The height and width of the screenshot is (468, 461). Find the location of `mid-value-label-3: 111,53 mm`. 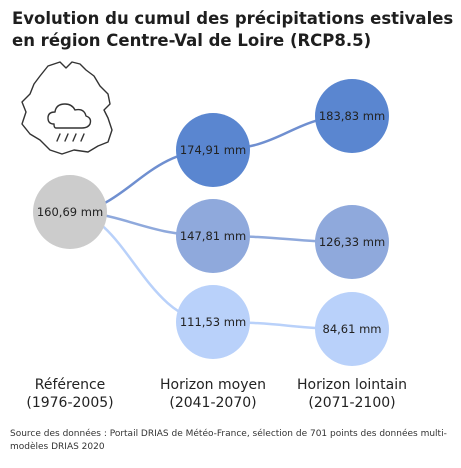

mid-value-label-3: 111,53 mm is located at coordinates (213, 322).